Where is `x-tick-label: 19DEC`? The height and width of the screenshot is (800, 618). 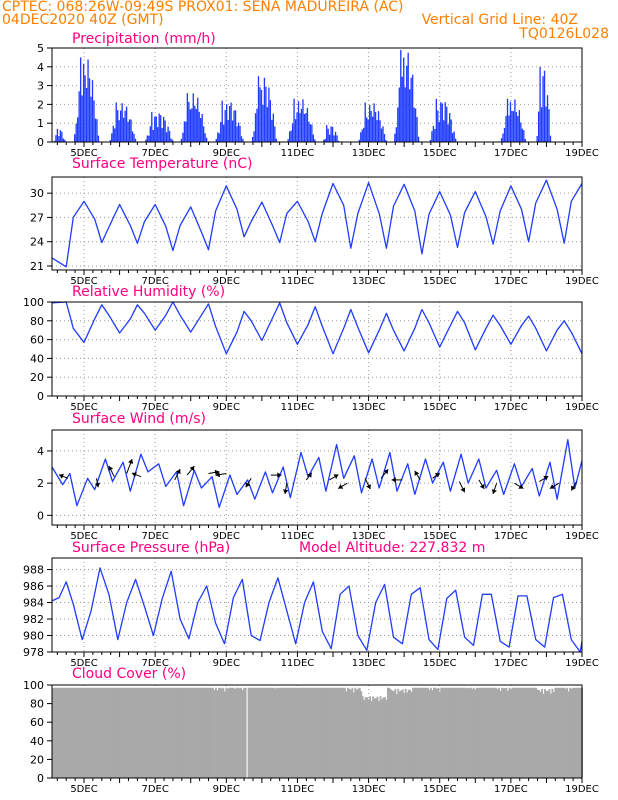 x-tick-label: 19DEC is located at coordinates (582, 536).